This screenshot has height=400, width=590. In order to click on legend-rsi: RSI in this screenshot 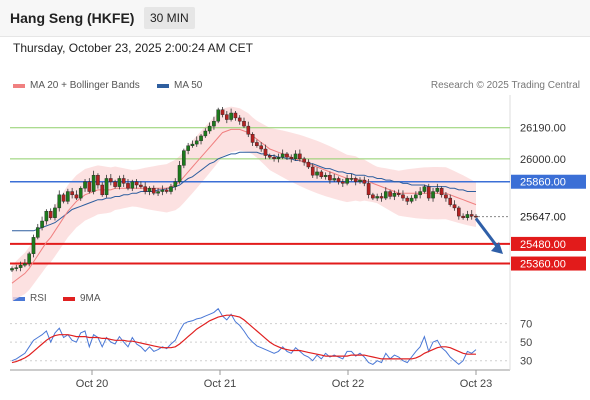, I will do `click(30, 298)`.